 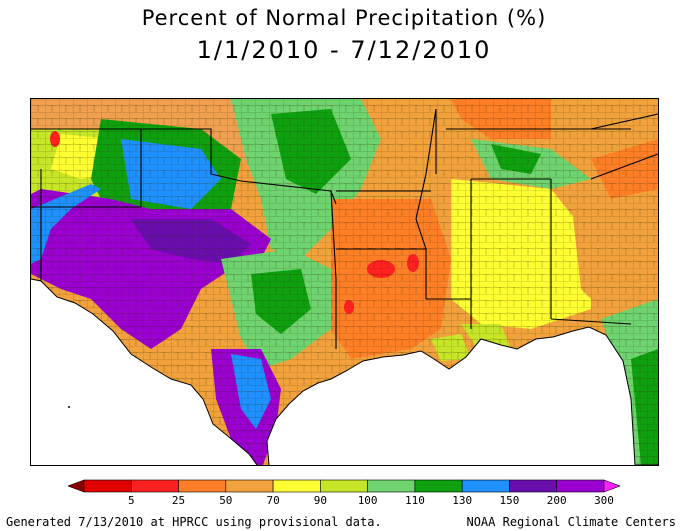 What do you see at coordinates (320, 500) in the screenshot?
I see `legend-tick-label: 90` at bounding box center [320, 500].